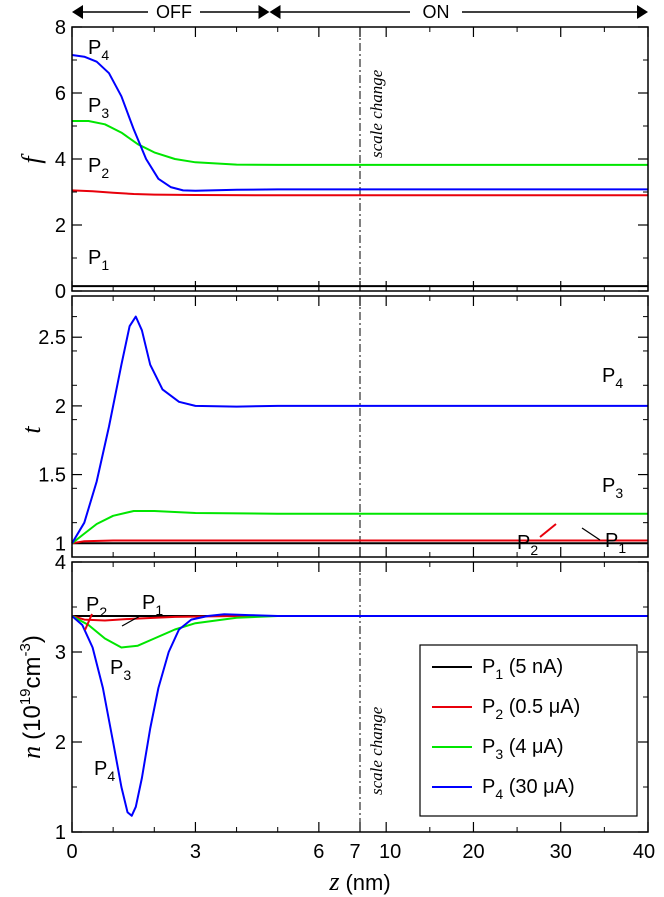  I want to click on label-f-p2: P2, so click(98, 168).